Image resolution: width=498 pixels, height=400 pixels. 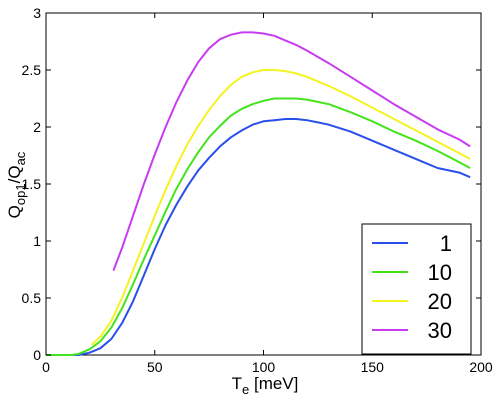 I want to click on x-tick-label: 150, so click(x=373, y=367).